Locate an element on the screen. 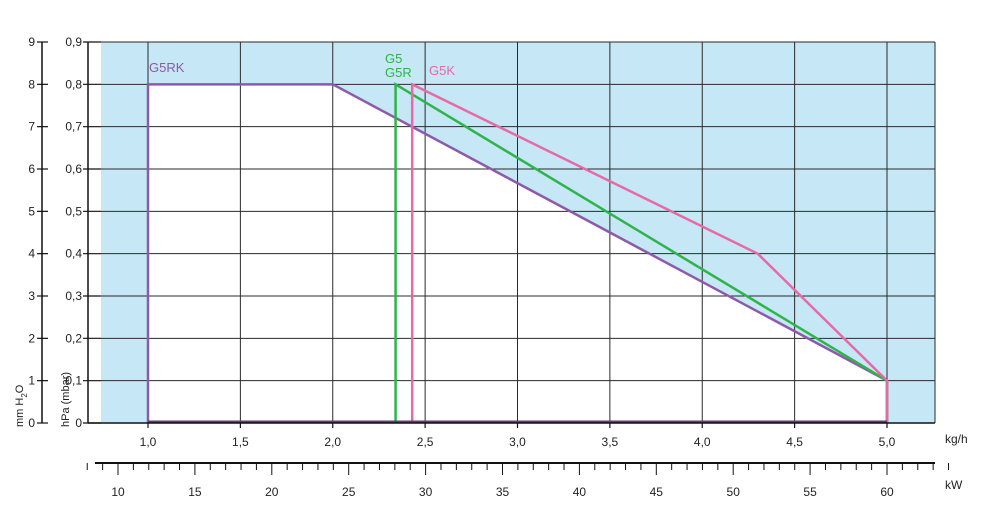  y2-tick-label: 1 is located at coordinates (31, 381).